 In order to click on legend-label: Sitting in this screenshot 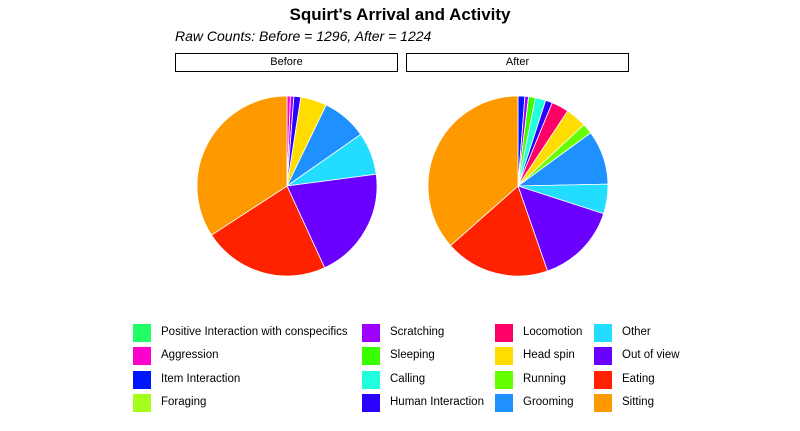, I will do `click(638, 402)`.